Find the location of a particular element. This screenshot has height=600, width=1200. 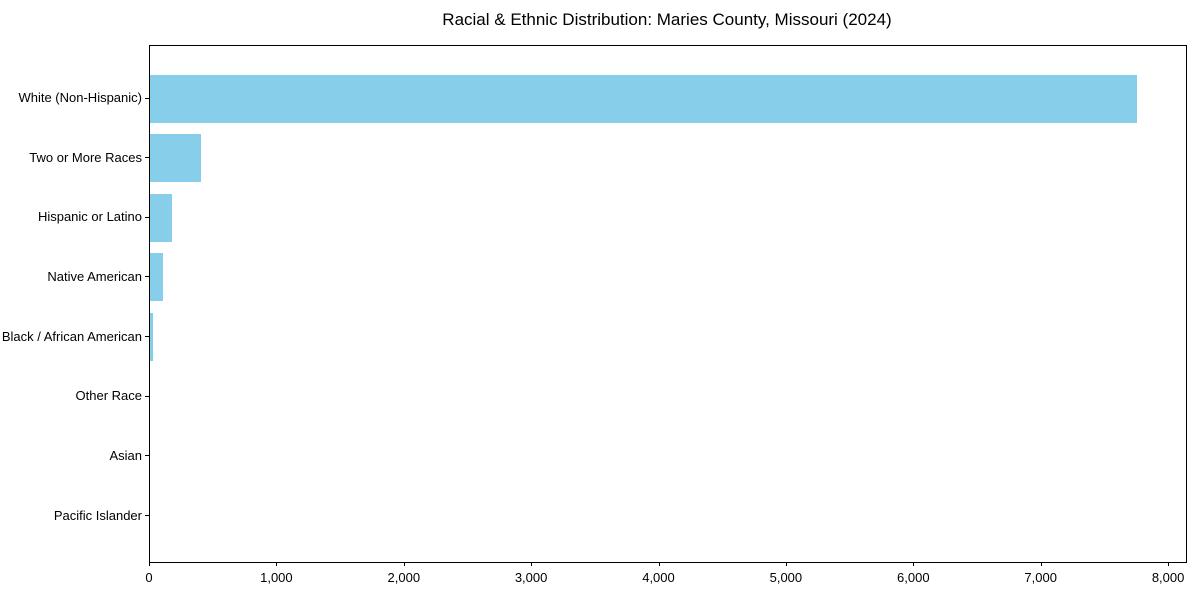

x-tick-label: 1,000 is located at coordinates (276, 577).